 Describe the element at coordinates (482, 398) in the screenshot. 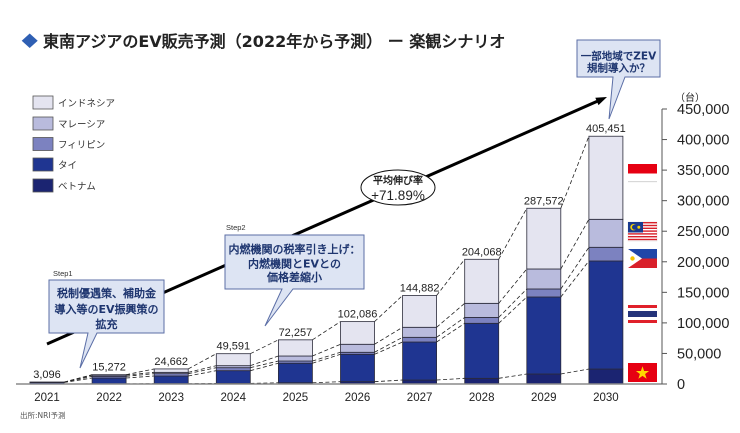

I see `x-tick-label: 2028` at that location.